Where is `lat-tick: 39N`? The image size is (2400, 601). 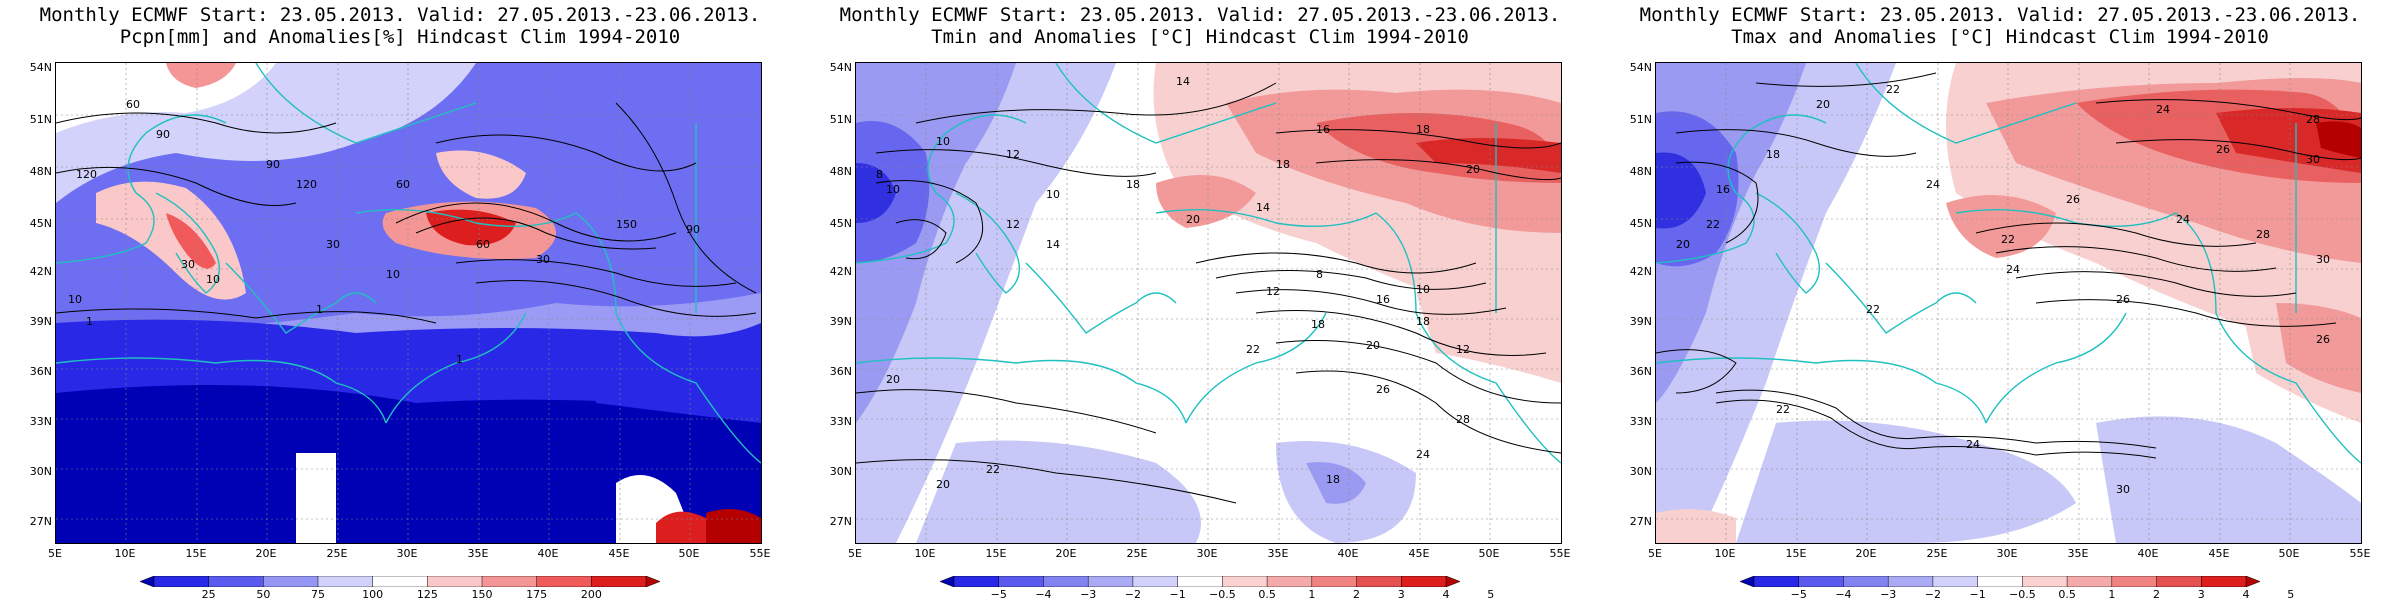 lat-tick: 39N is located at coordinates (1640, 321).